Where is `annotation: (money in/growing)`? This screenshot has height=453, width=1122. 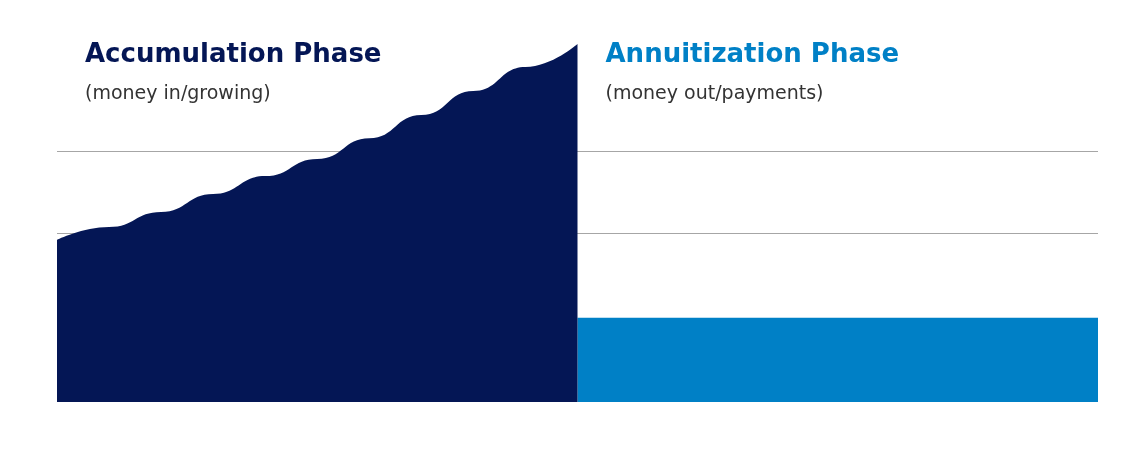
annotation: (money in/growing) is located at coordinates (178, 91).